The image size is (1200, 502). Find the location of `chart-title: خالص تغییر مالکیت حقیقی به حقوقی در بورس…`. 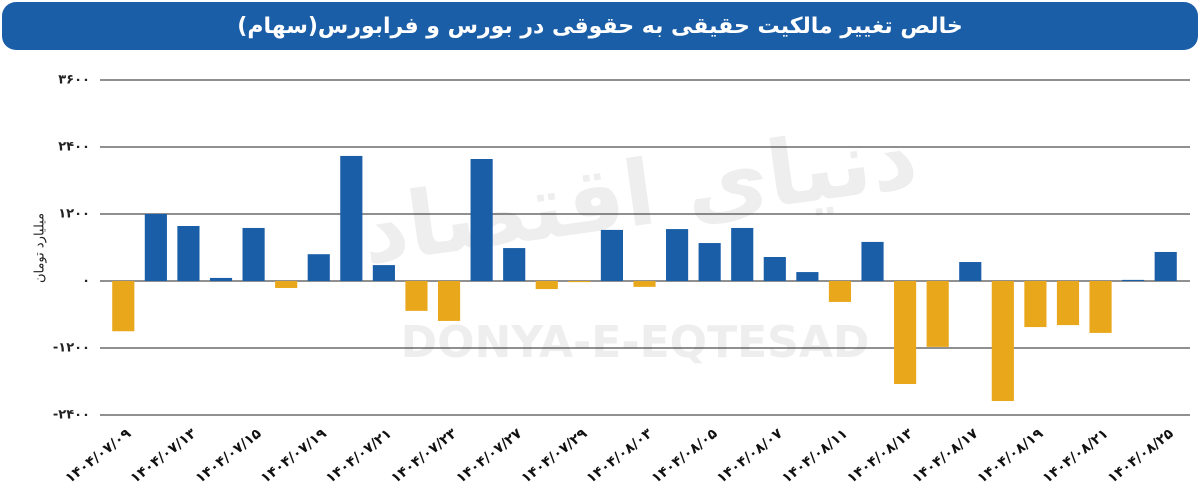

chart-title: خالص تغییر مالکیت حقیقی به حقوقی در بورس… is located at coordinates (599, 26).